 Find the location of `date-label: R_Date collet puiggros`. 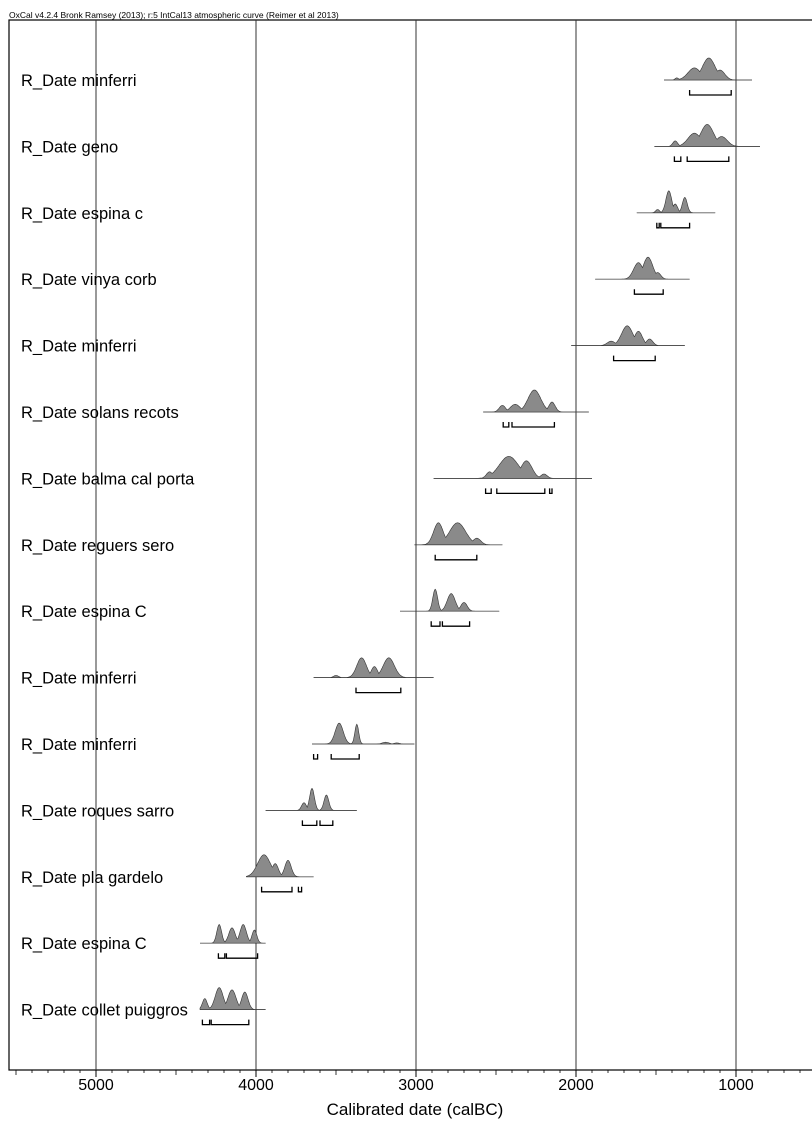

date-label: R_Date collet puiggros is located at coordinates (104, 1011).